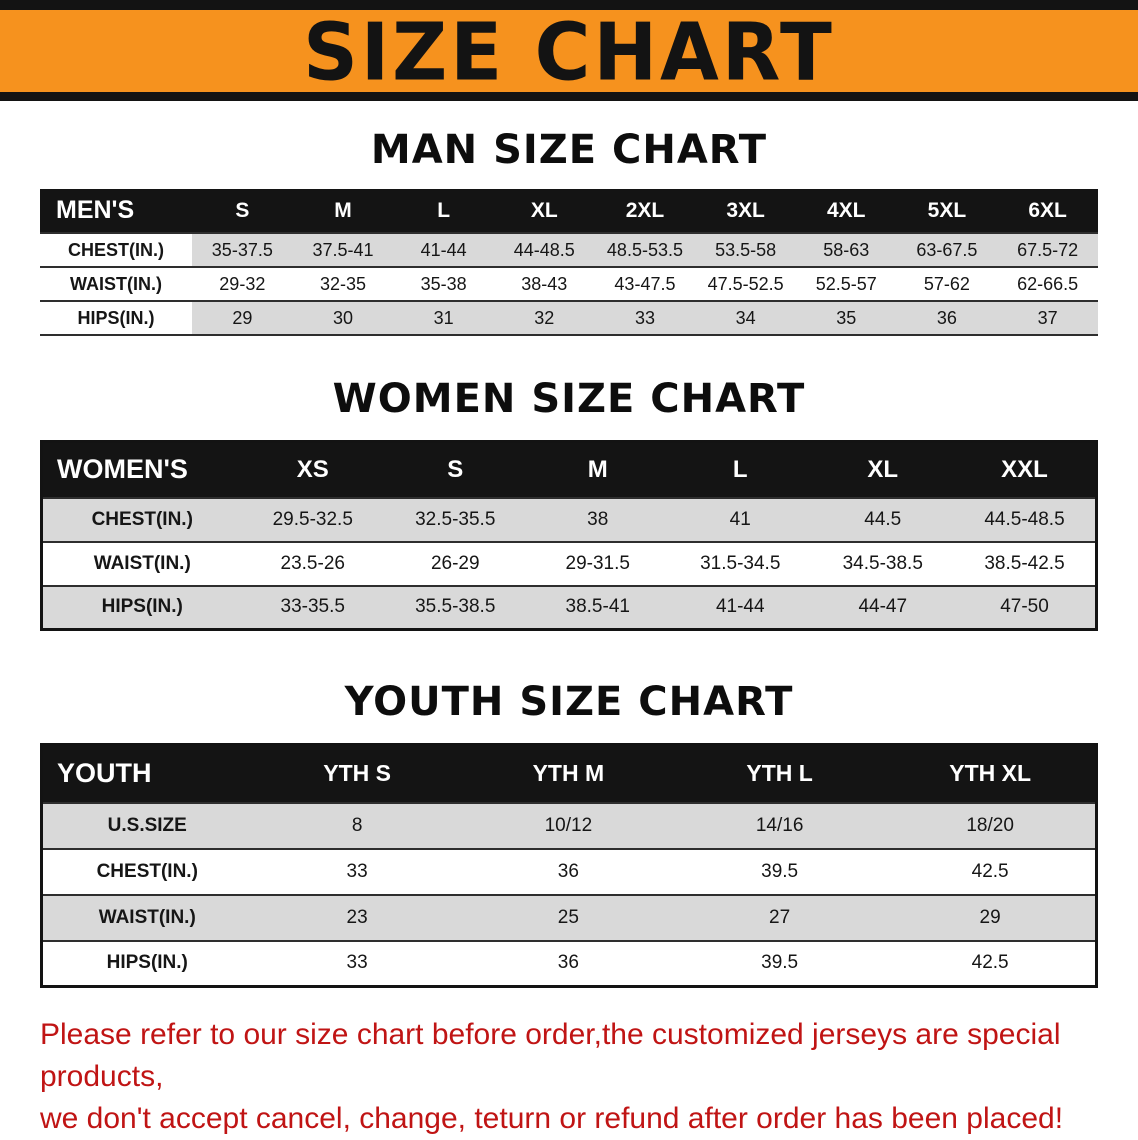 Image resolution: width=1138 pixels, height=1140 pixels. What do you see at coordinates (312, 469) in the screenshot?
I see `column-header: XS` at bounding box center [312, 469].